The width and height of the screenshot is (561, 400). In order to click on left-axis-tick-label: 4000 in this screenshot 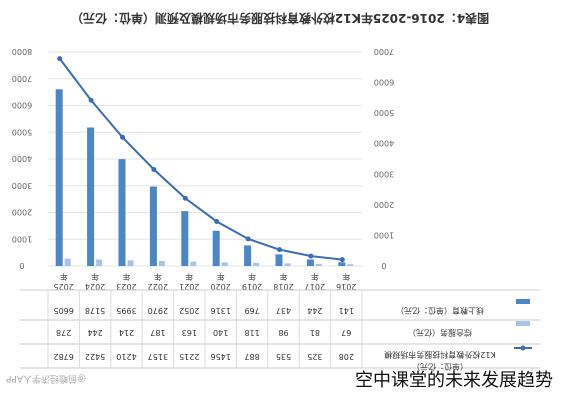, I will do `click(22, 158)`.